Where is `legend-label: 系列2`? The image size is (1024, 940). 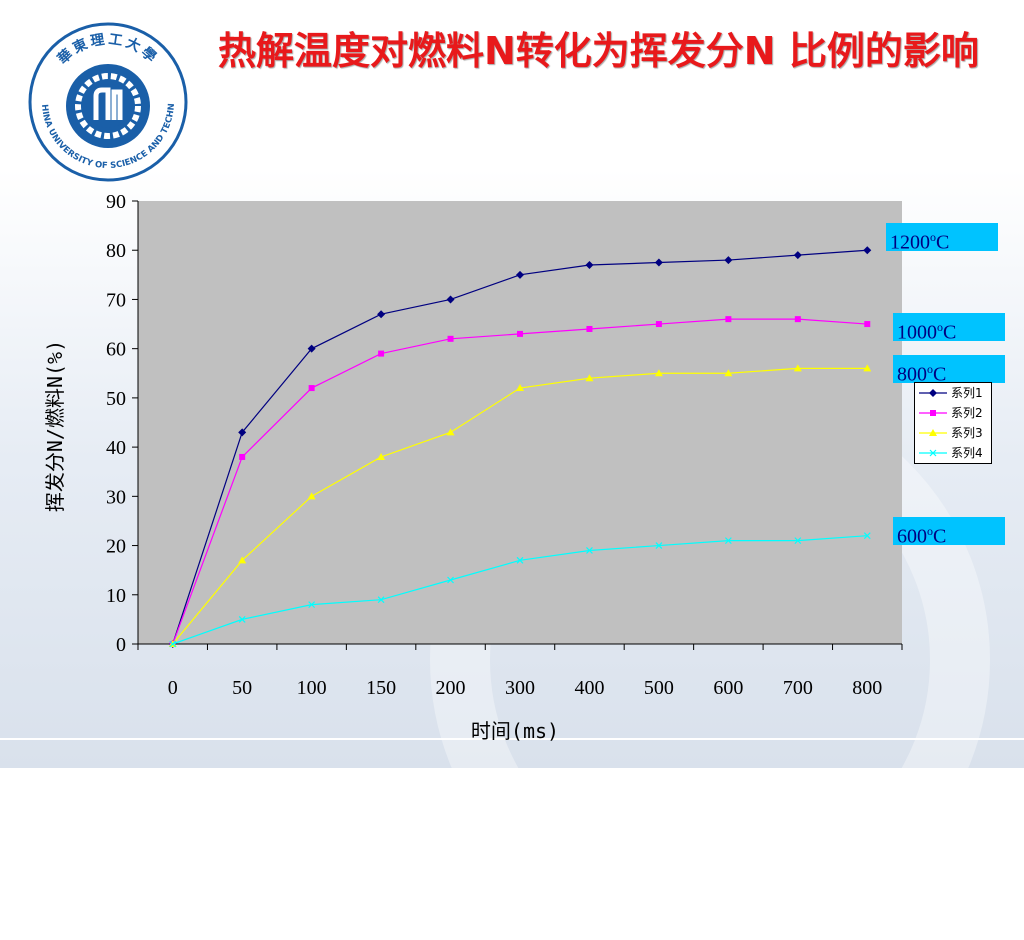
legend-label: 系列2 is located at coordinates (967, 413).